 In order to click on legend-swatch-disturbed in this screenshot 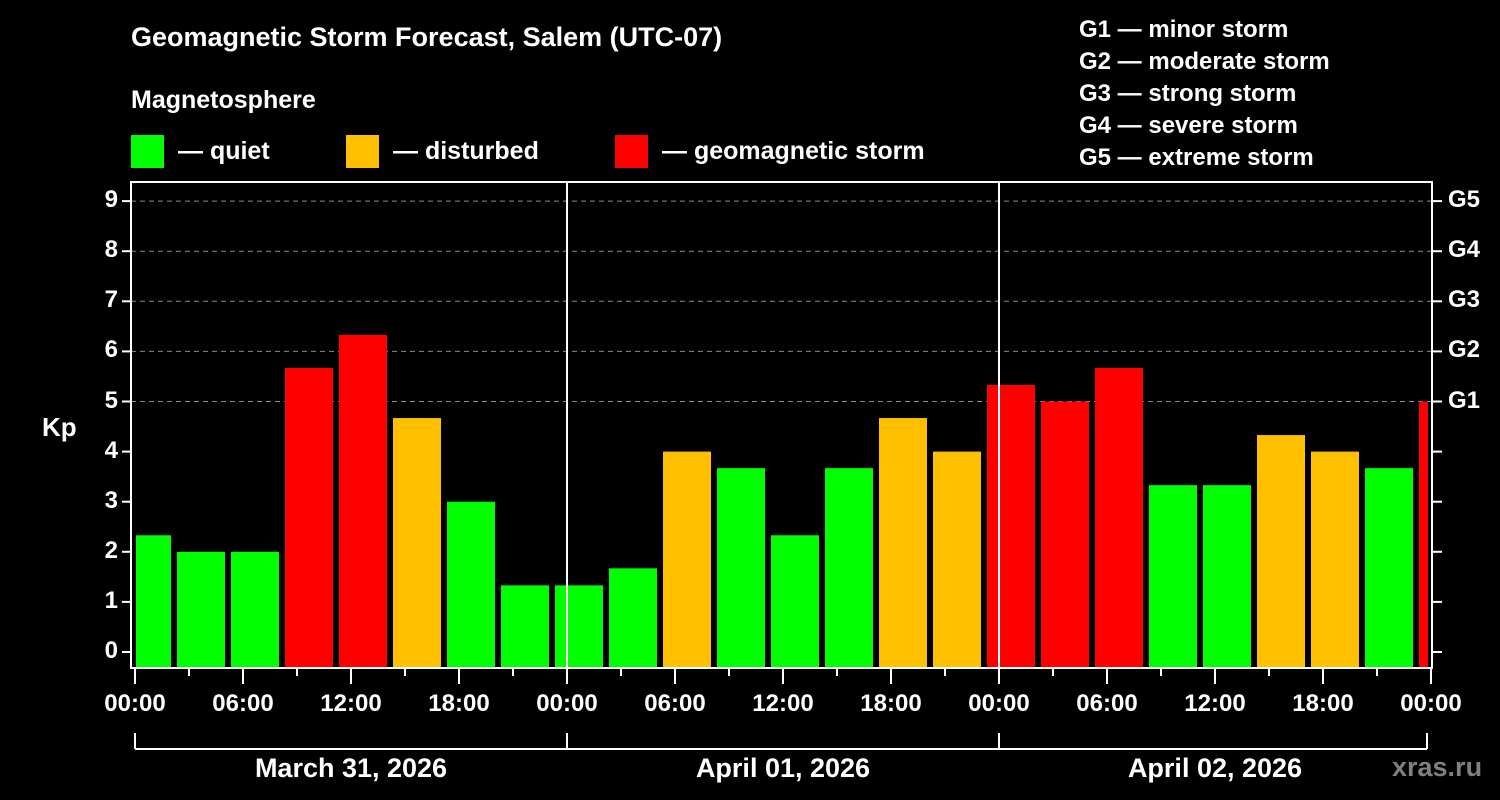, I will do `click(362, 151)`.